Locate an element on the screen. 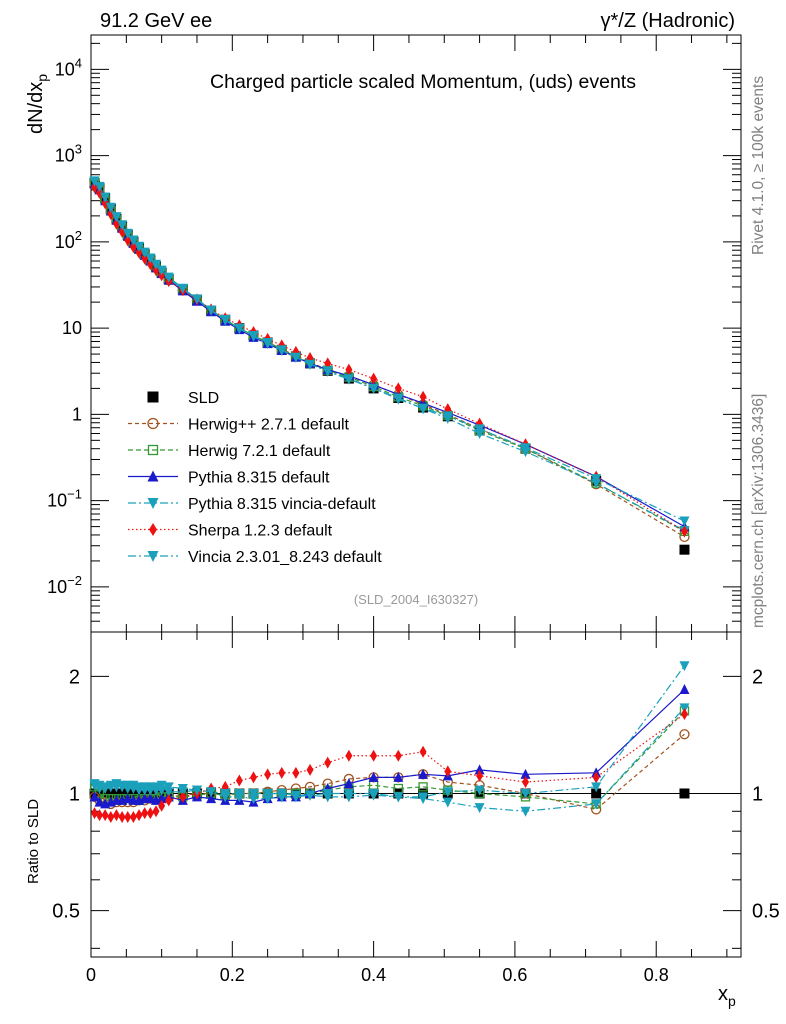  legend-item-pythia_vincia: Pythia 8.315 vincia-default is located at coordinates (252, 504).